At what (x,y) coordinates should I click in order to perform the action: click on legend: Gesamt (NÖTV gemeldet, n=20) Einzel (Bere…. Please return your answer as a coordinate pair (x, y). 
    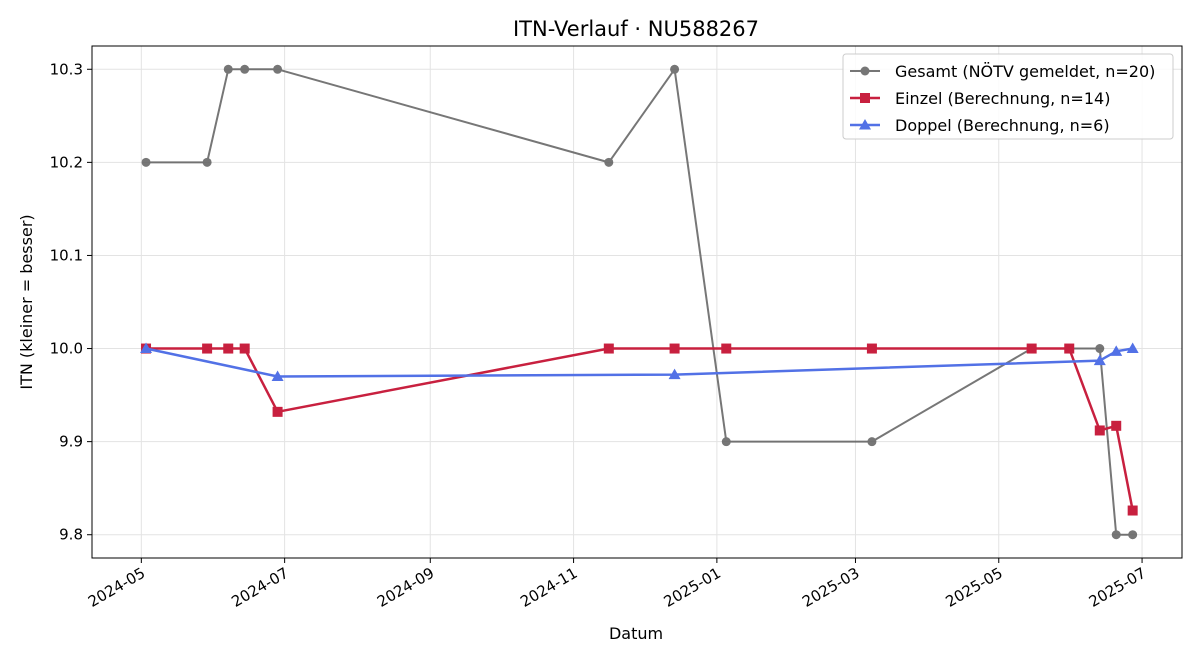
    Looking at the image, I should click on (1008, 96).